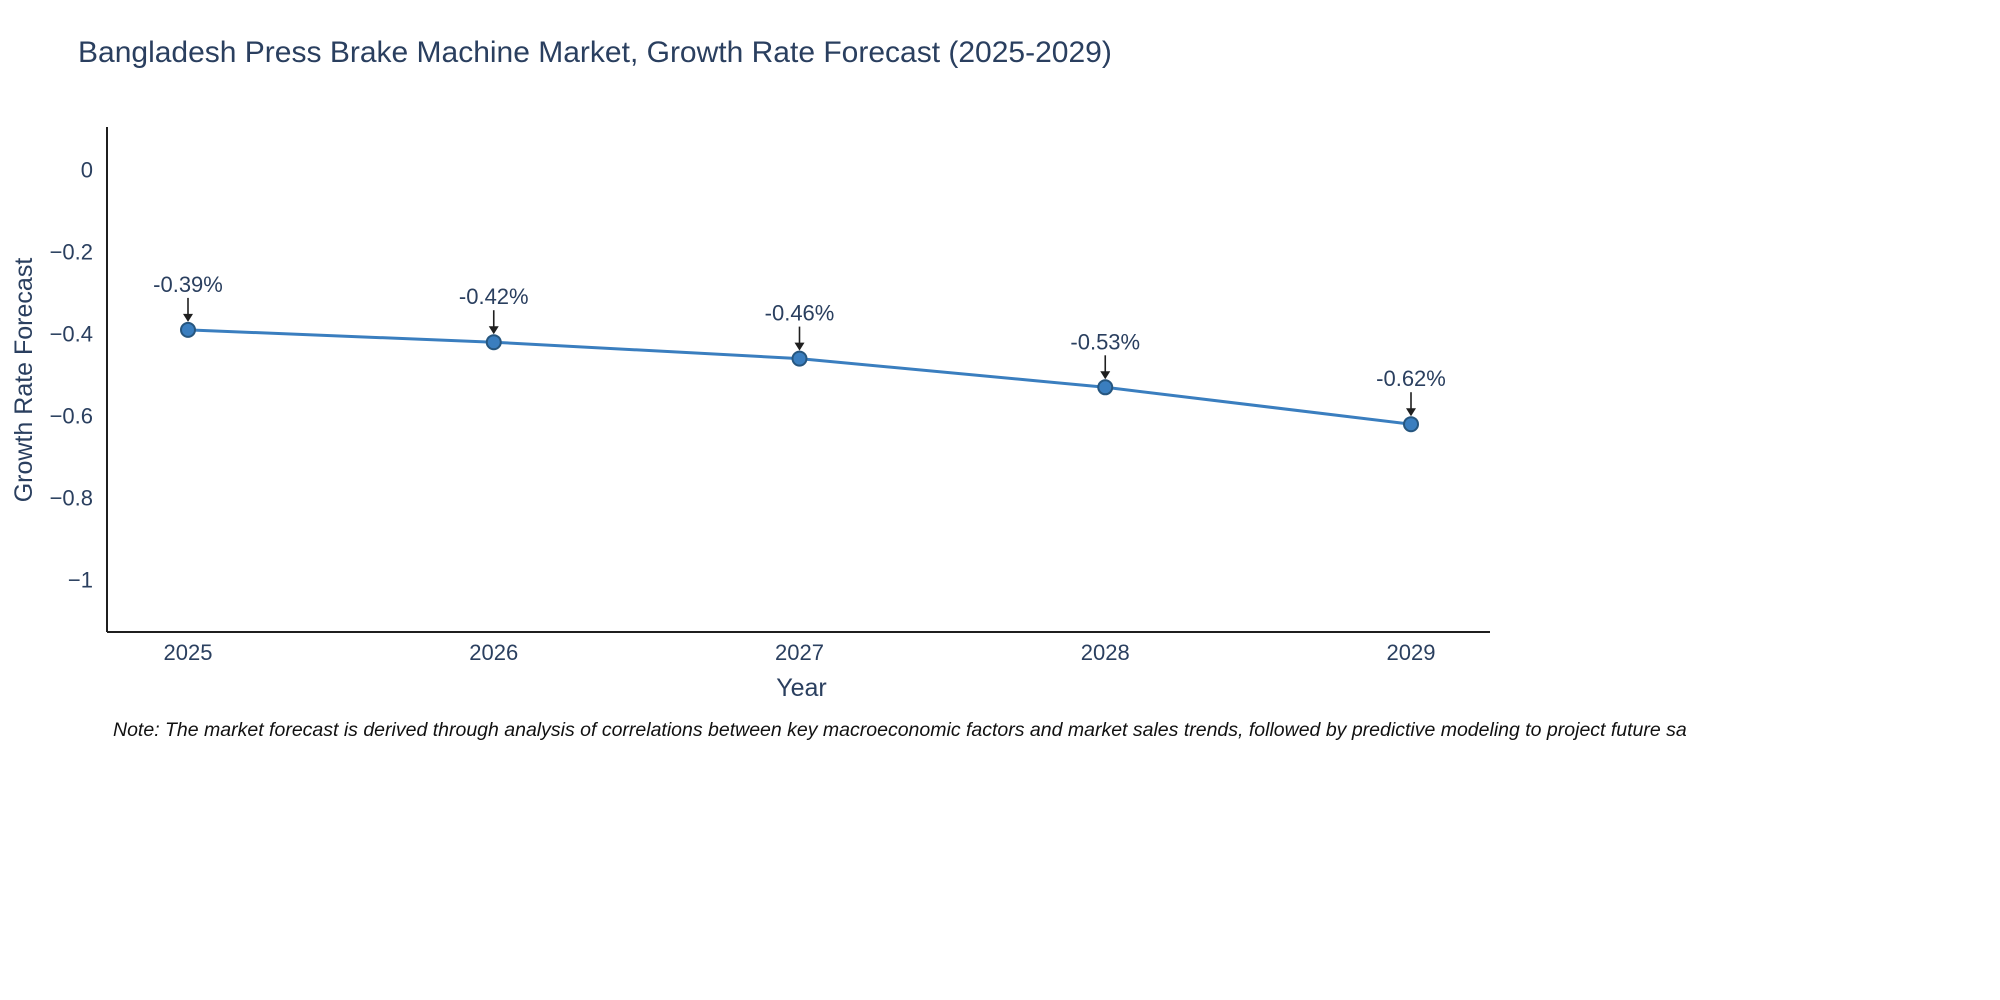  I want to click on x-tick-label: 2026, so click(493, 652).